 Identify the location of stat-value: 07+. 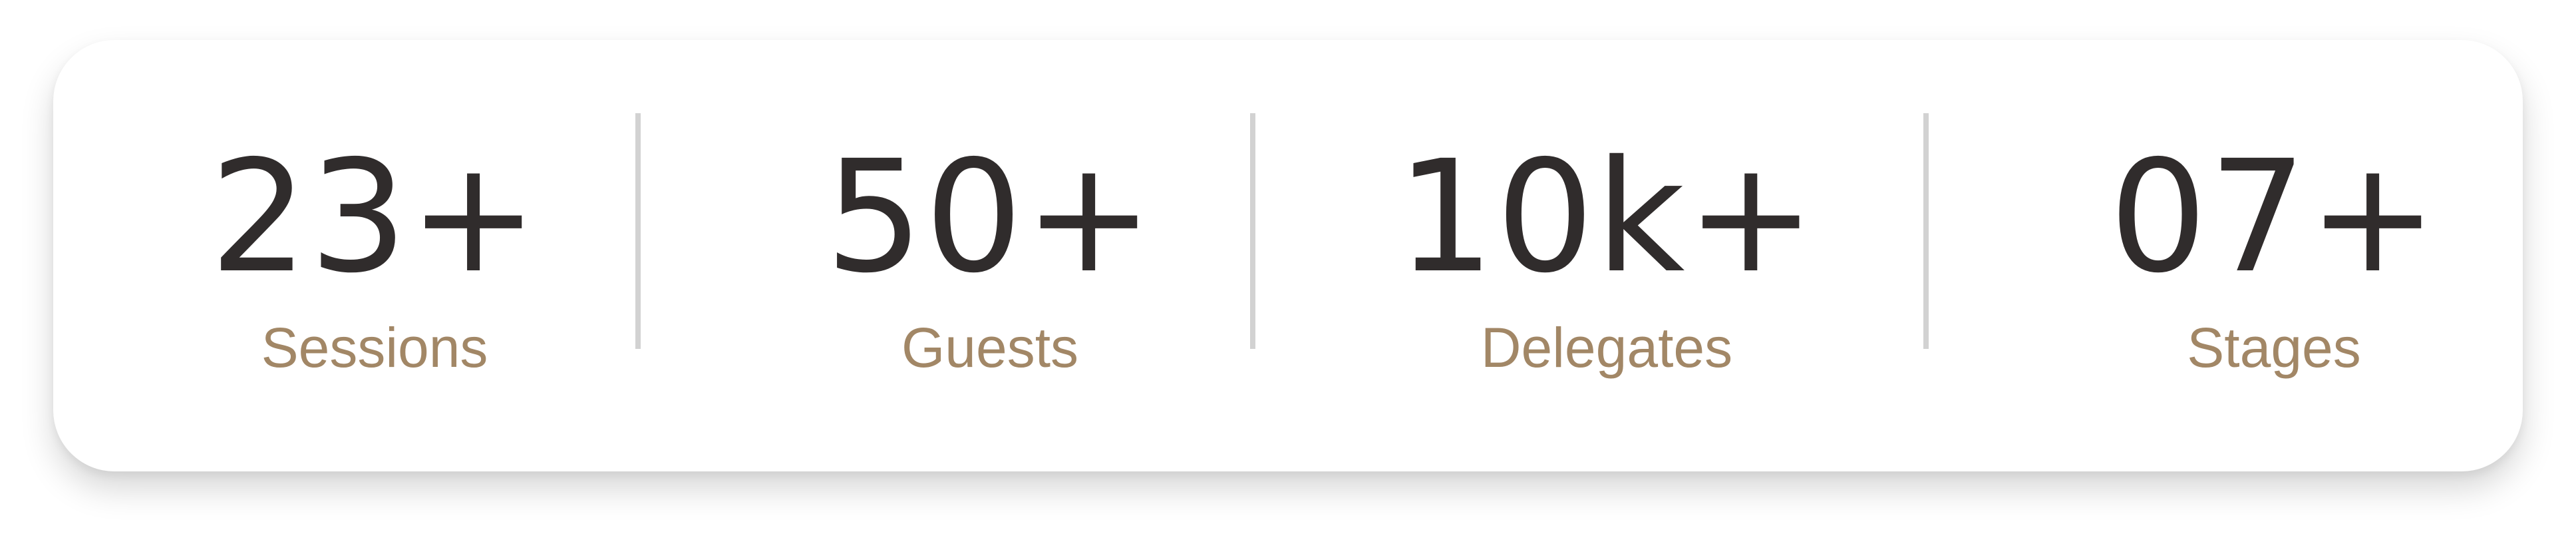
(2274, 217).